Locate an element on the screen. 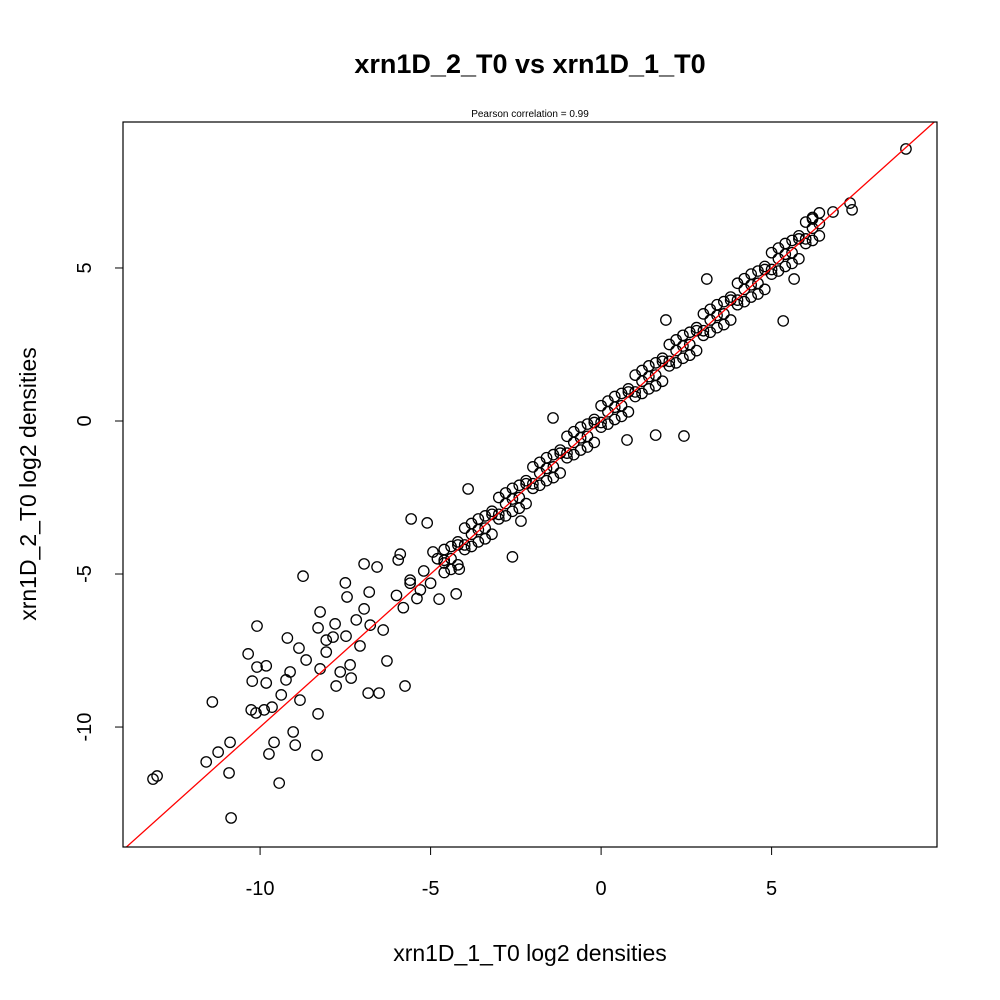 This screenshot has height=1000, width=1000. x-axis: -10 -5 0 5 is located at coordinates (511, 873).